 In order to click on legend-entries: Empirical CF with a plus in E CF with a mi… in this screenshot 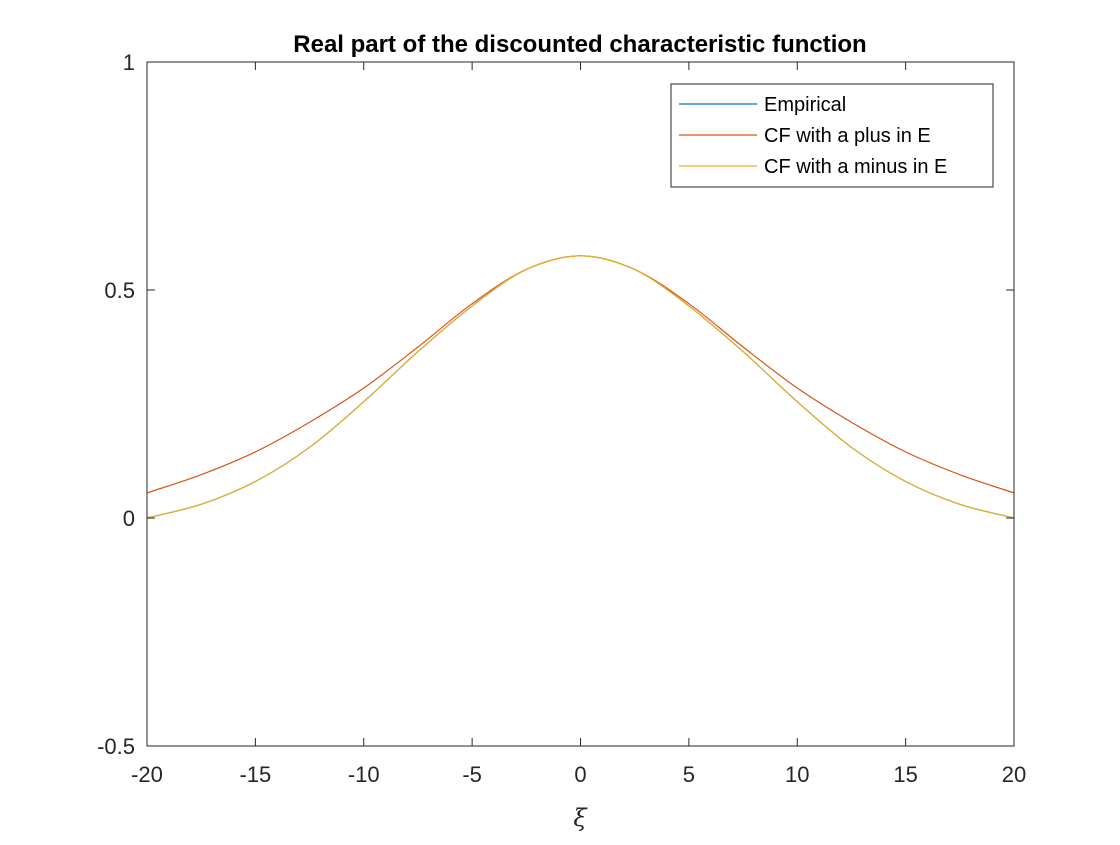, I will do `click(813, 136)`.